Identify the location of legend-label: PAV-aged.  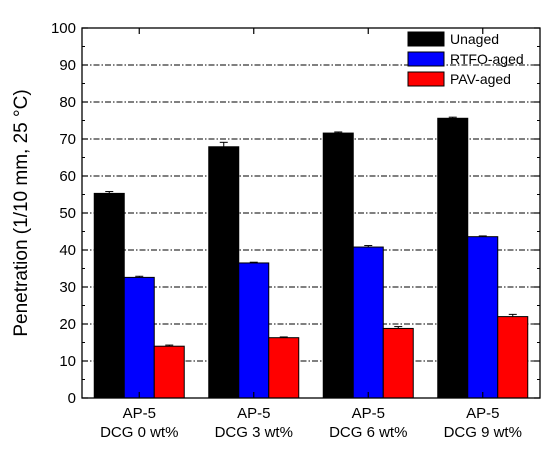
(480, 79).